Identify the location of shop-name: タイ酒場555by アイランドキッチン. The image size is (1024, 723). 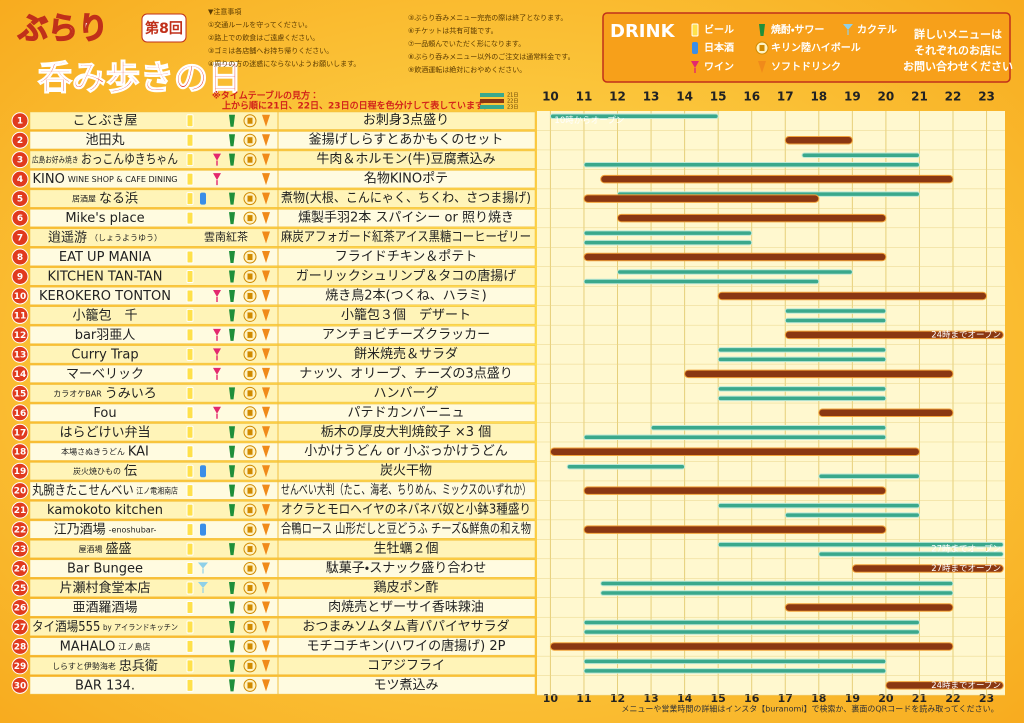
(105, 626).